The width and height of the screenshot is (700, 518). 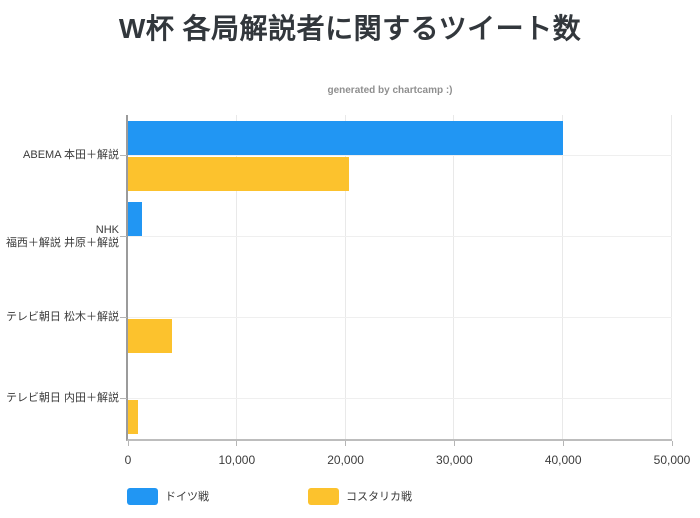 I want to click on x-tick-label: 30,000, so click(x=454, y=460).